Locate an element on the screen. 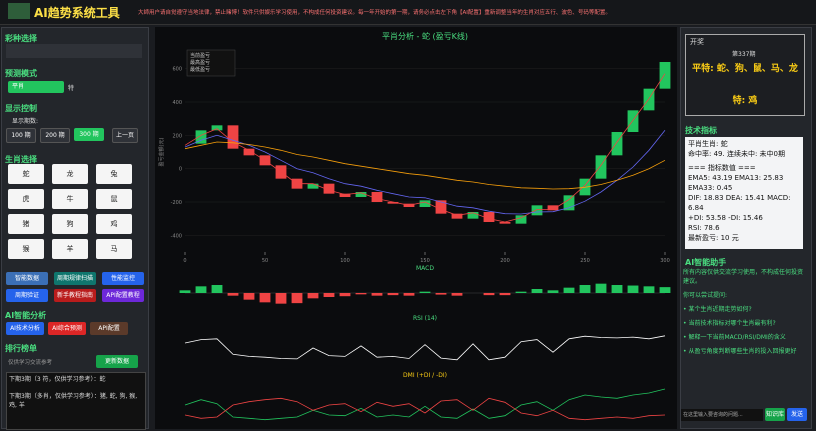 Image resolution: width=816 pixels, height=431 pixels. zodiac-button: 羊 is located at coordinates (70, 249).